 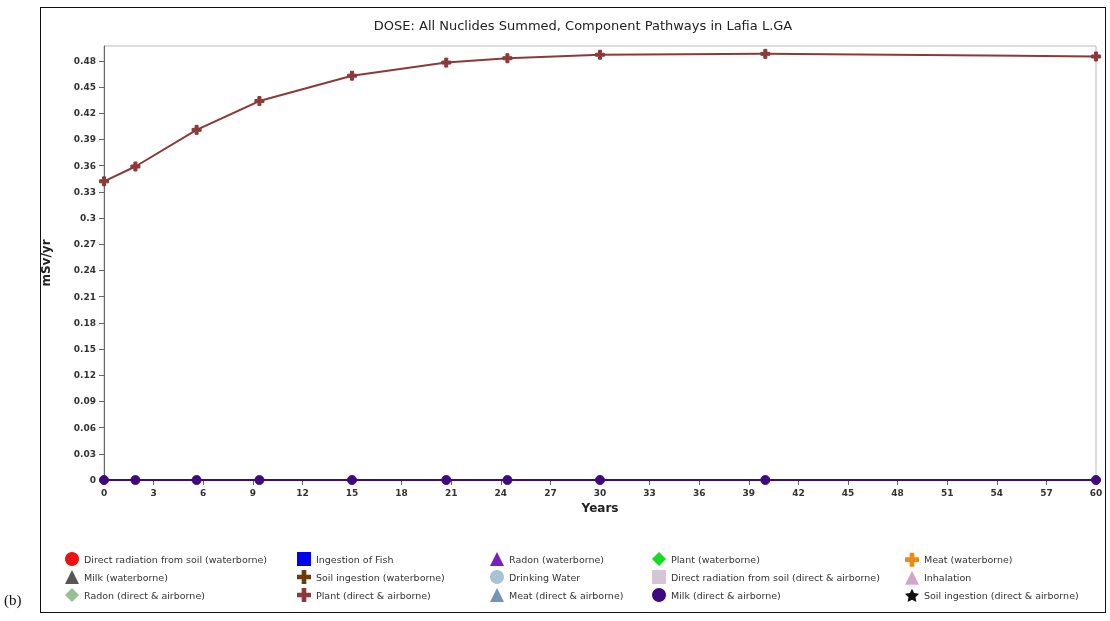 What do you see at coordinates (144, 595) in the screenshot?
I see `legend-label: Radon (direct & airborne)` at bounding box center [144, 595].